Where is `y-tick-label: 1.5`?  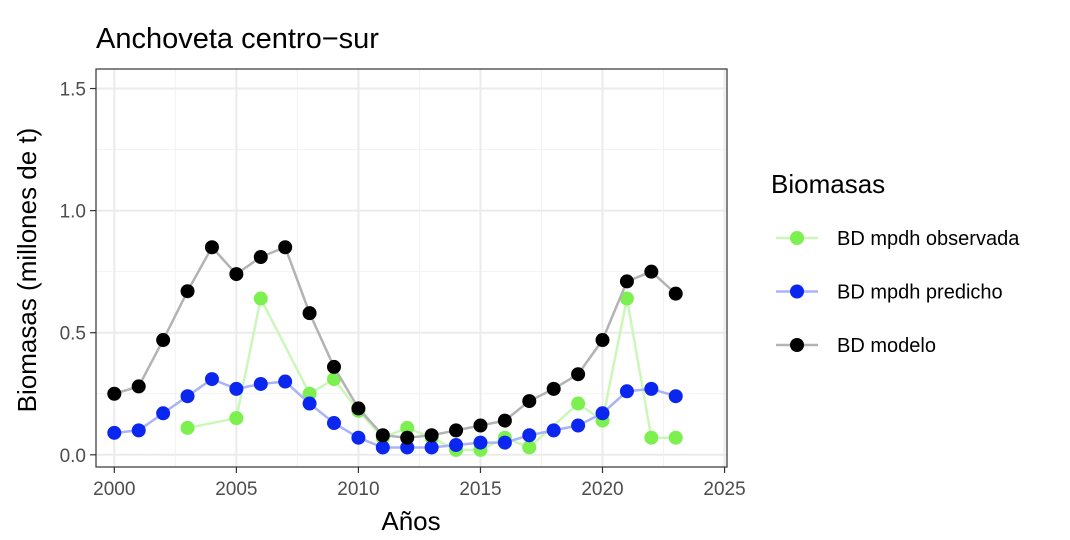 y-tick-label: 1.5 is located at coordinates (73, 90).